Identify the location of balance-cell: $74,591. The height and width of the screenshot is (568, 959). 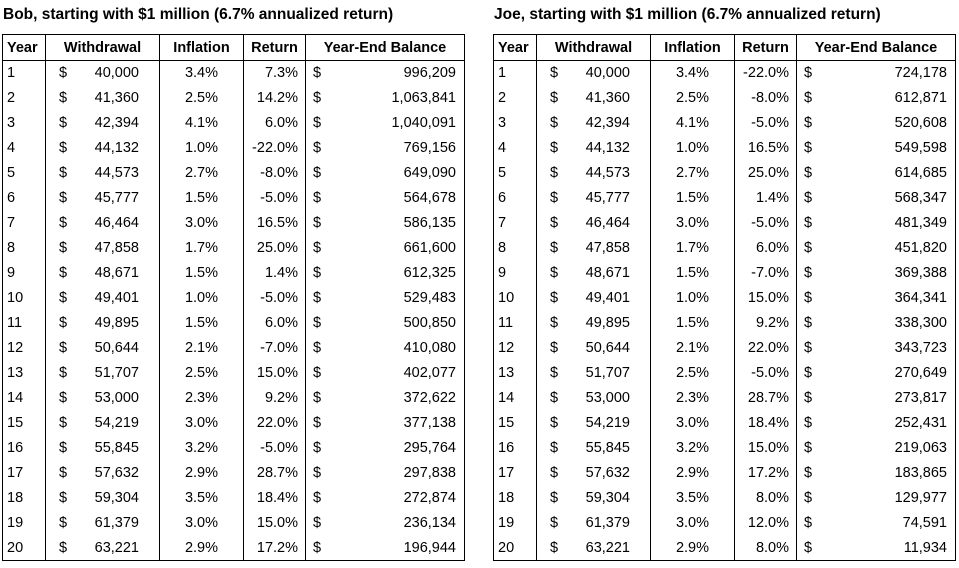
(876, 523).